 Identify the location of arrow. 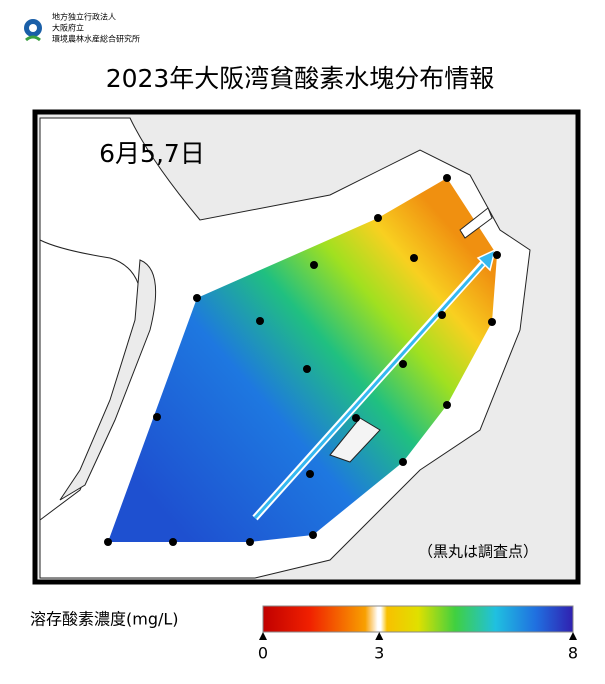
(370, 390).